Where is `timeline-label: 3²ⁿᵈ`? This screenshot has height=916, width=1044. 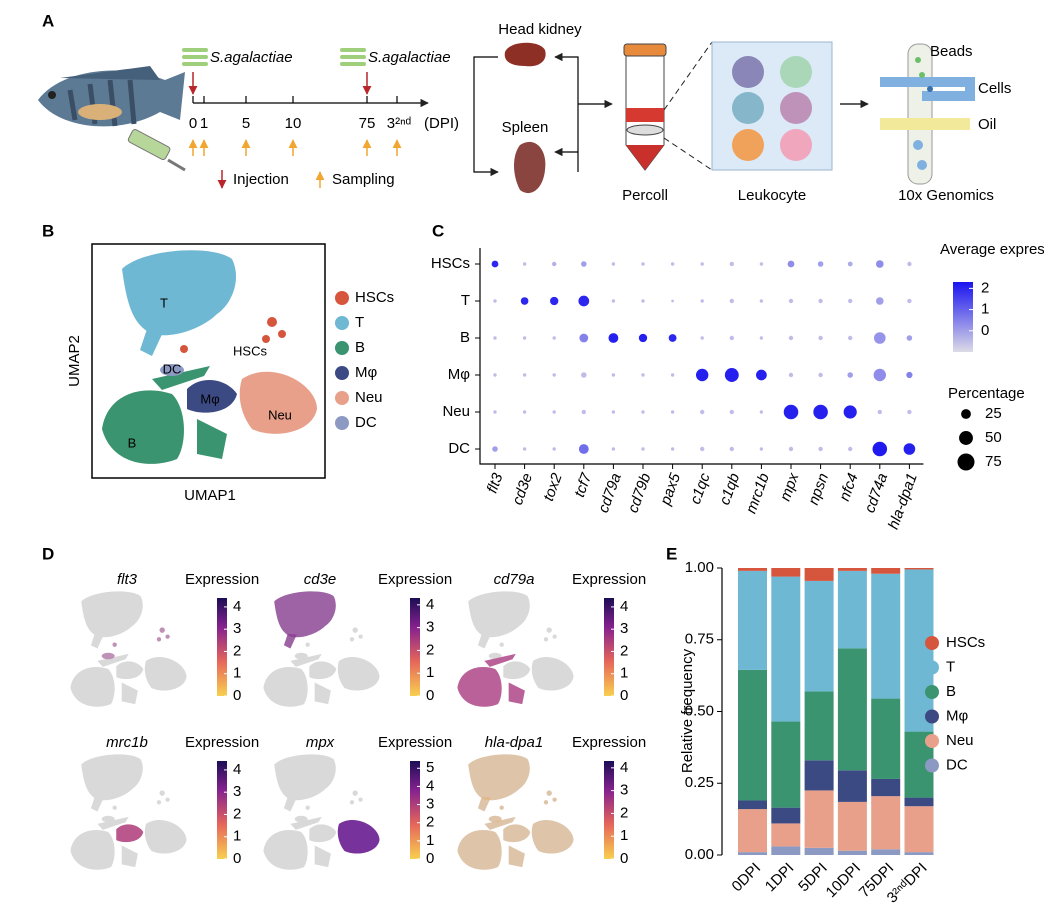
timeline-label: 3²ⁿᵈ is located at coordinates (399, 123).